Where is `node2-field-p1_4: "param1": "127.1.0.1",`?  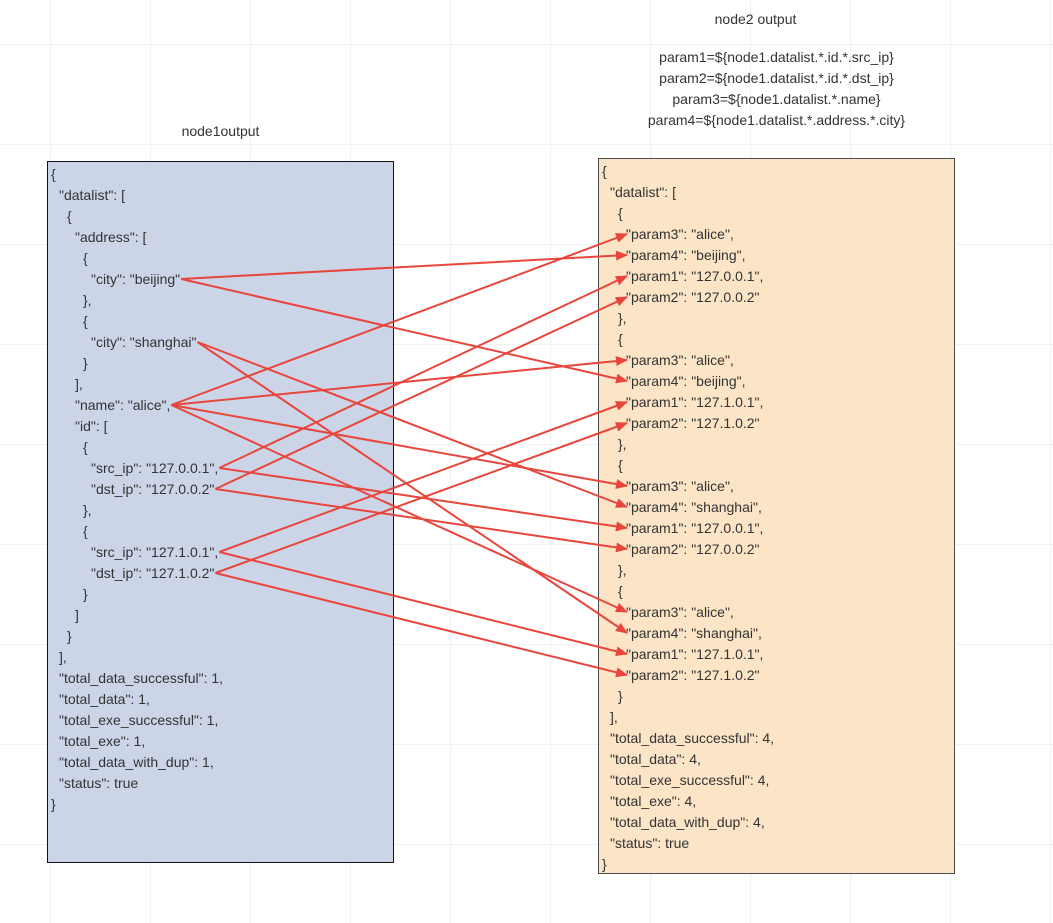 node2-field-p1_4: "param1": "127.1.0.1", is located at coordinates (695, 654).